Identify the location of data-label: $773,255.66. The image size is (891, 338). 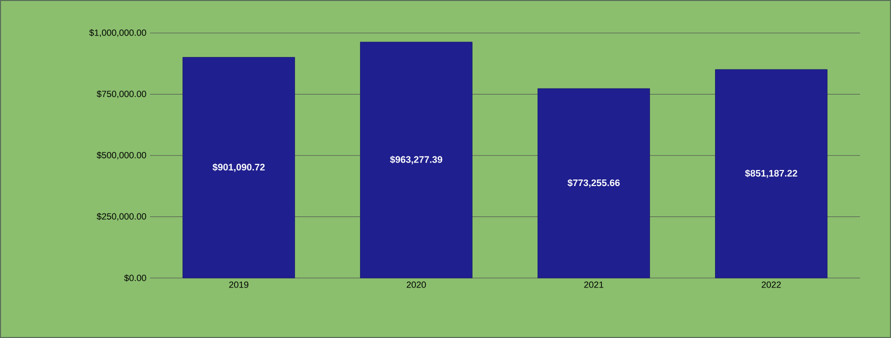
(594, 183).